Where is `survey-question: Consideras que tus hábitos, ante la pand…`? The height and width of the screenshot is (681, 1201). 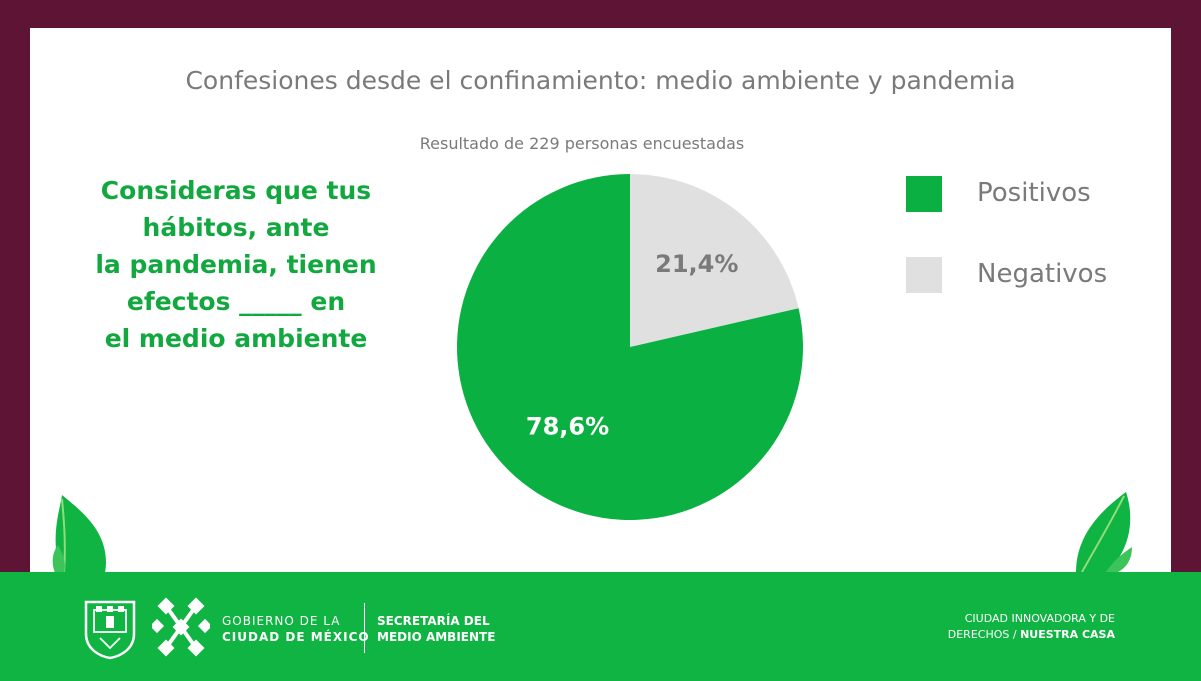
survey-question: Consideras que tus hábitos, ante la pand… is located at coordinates (236, 264).